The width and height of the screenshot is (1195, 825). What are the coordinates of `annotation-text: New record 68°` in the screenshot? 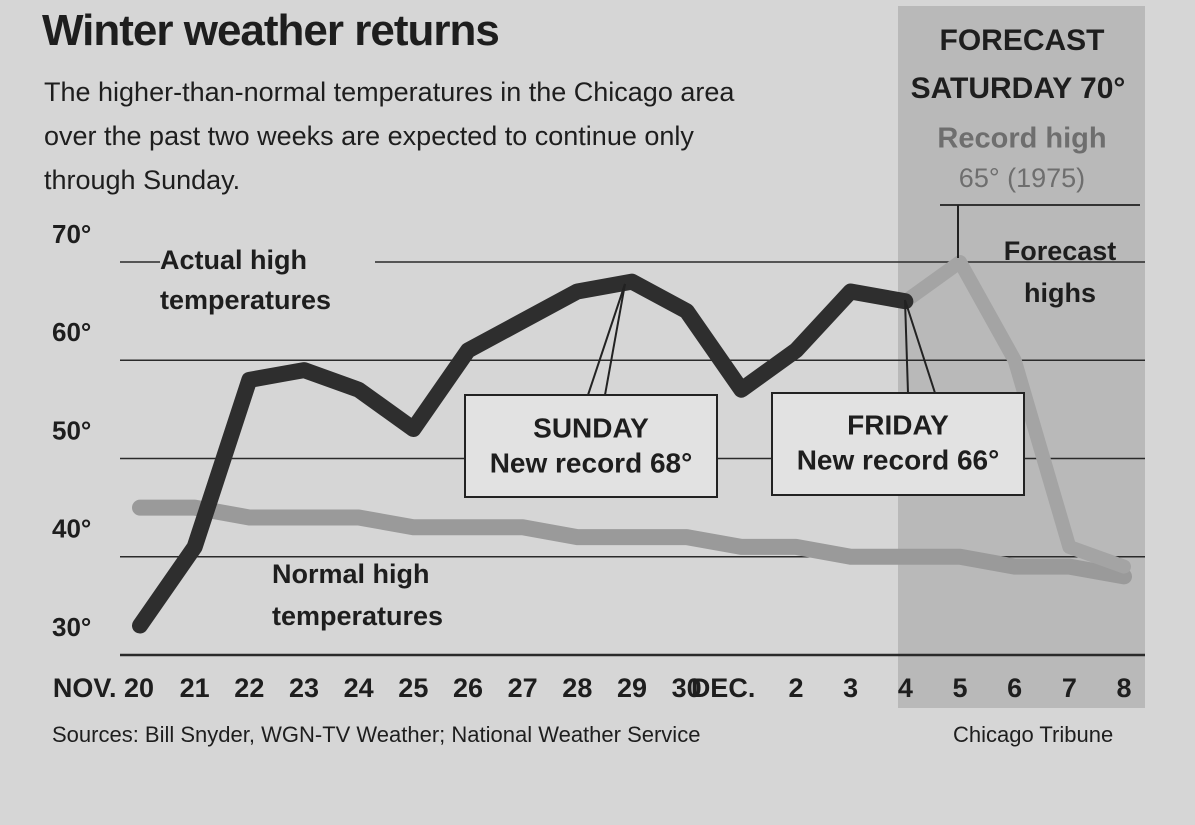 It's located at (591, 462).